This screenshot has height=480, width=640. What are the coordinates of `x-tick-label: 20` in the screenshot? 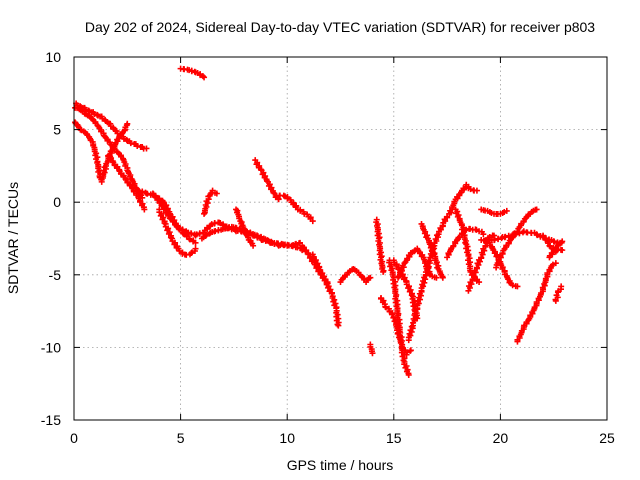 It's located at (501, 438).